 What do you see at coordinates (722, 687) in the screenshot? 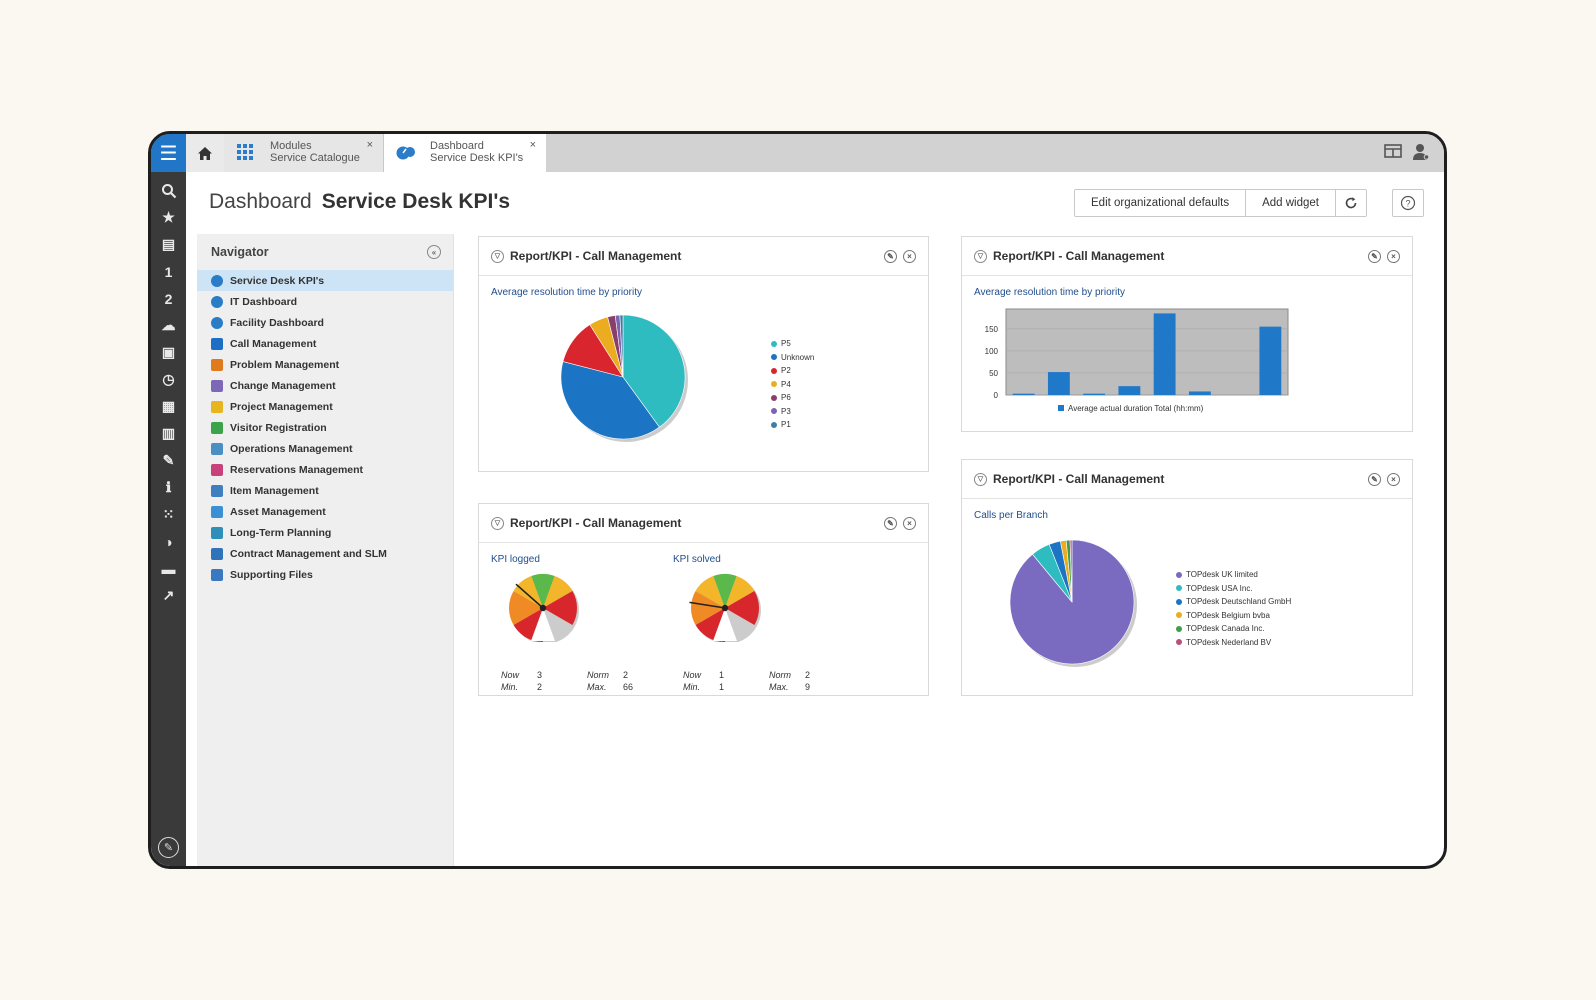
I see `stat-value: 1` at bounding box center [722, 687].